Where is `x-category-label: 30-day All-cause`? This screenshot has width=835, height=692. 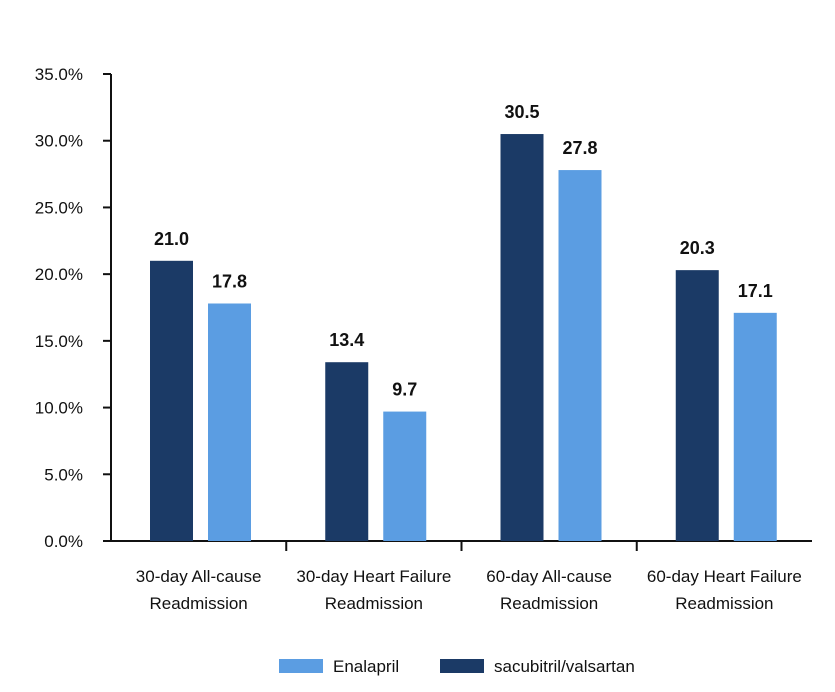 x-category-label: 30-day All-cause is located at coordinates (199, 576).